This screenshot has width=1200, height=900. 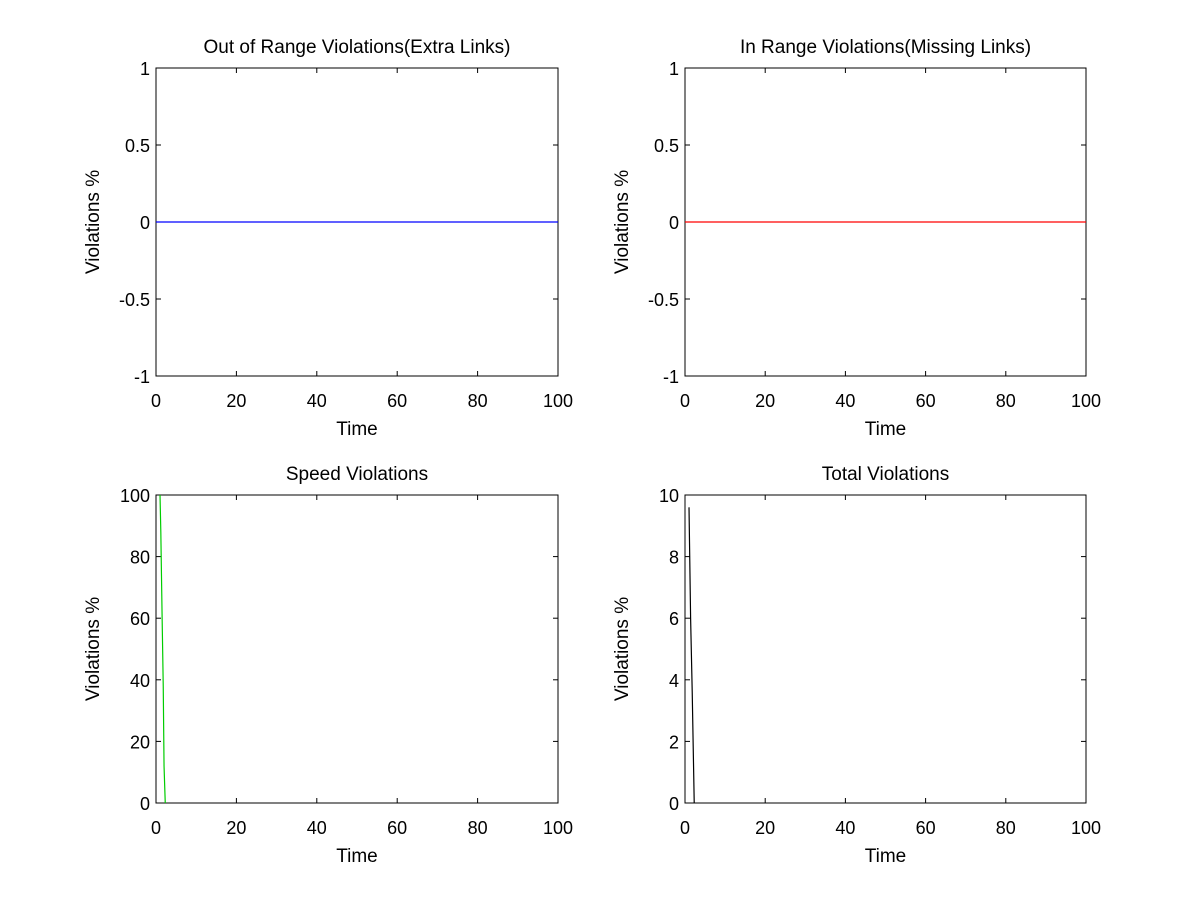 What do you see at coordinates (135, 496) in the screenshot?
I see `y-tick-label: 100` at bounding box center [135, 496].